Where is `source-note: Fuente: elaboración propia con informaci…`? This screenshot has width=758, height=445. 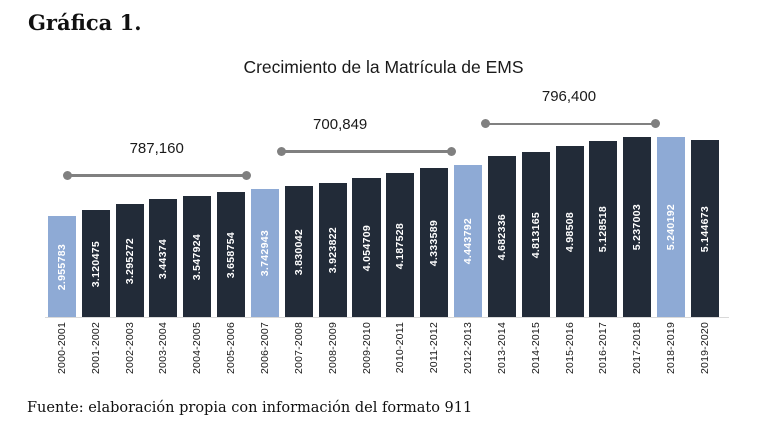 source-note: Fuente: elaboración propia con informaci… is located at coordinates (250, 408).